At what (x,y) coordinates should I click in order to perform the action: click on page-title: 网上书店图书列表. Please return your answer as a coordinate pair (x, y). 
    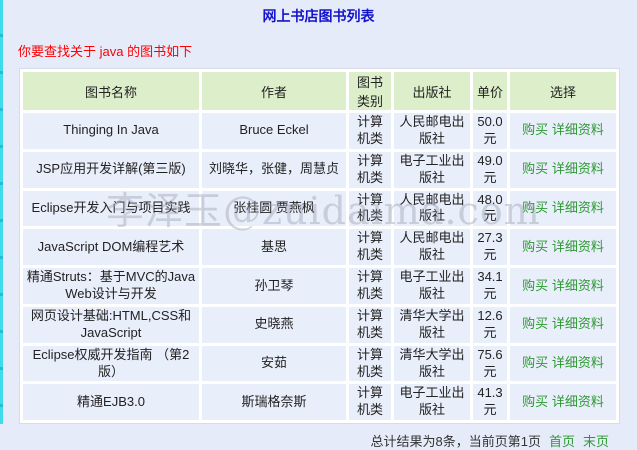
    Looking at the image, I should click on (318, 16).